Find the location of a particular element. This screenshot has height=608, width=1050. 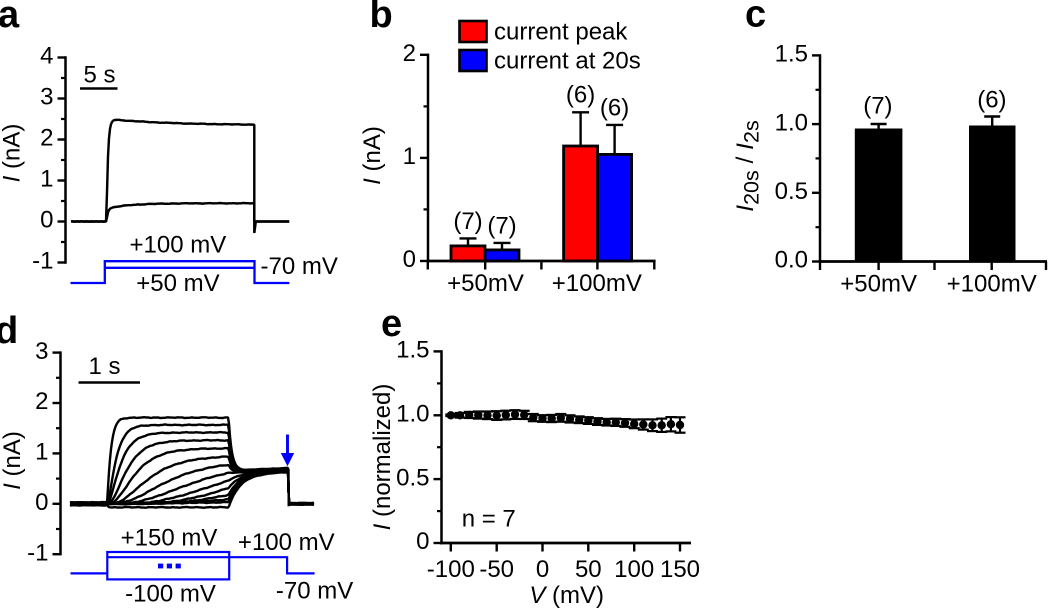

svg-text: current peak is located at coordinates (561, 32).